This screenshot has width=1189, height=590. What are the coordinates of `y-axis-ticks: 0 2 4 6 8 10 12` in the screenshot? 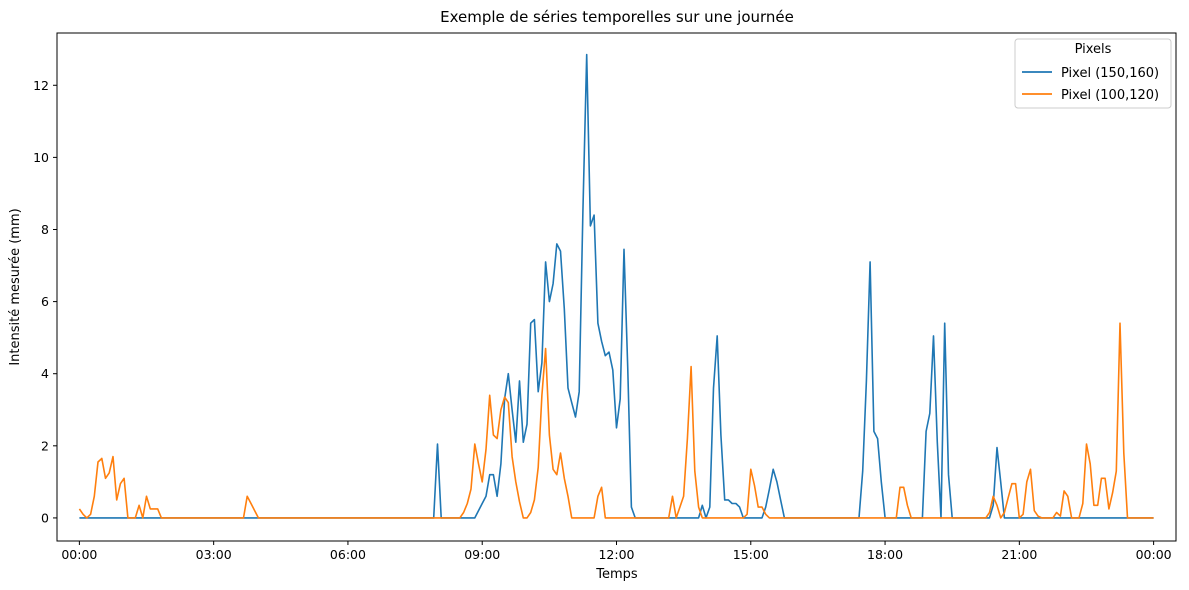 It's located at (45, 301).